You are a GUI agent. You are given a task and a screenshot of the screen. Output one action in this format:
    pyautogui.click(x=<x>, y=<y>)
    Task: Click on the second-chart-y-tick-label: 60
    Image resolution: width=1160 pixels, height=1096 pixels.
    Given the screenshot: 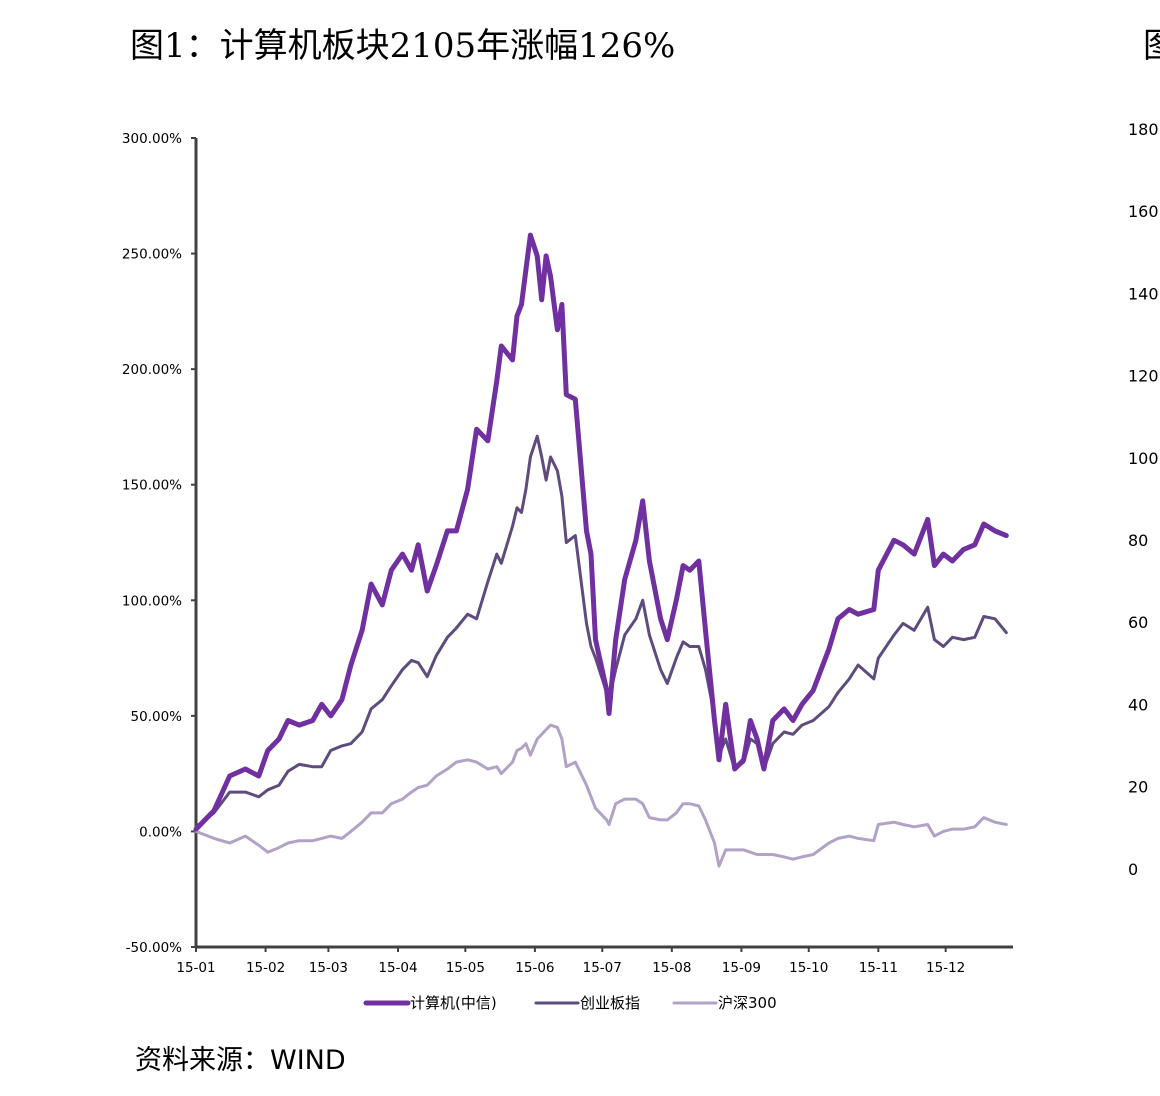 What is the action you would take?
    pyautogui.click(x=1138, y=622)
    